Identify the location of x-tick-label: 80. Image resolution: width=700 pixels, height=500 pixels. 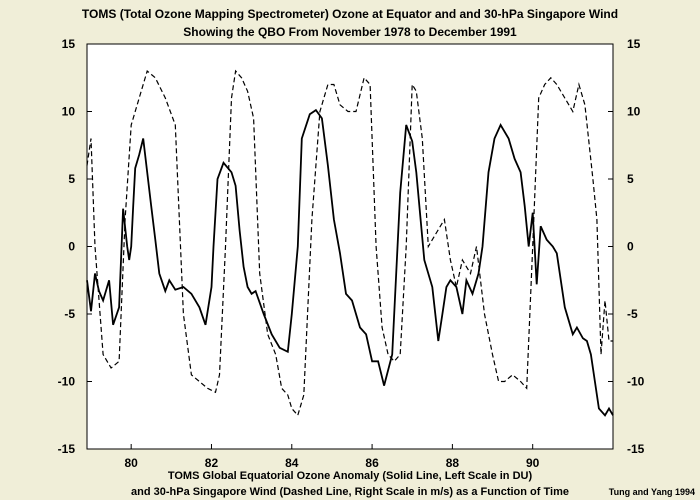
(131, 463).